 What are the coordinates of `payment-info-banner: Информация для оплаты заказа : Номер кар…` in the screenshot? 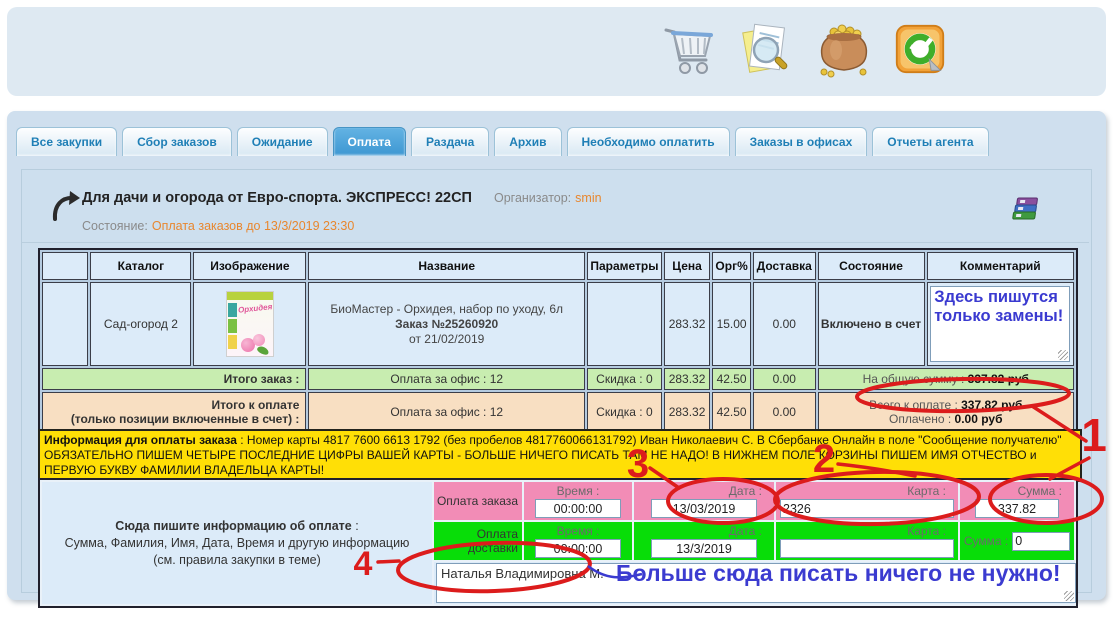 It's located at (560, 455).